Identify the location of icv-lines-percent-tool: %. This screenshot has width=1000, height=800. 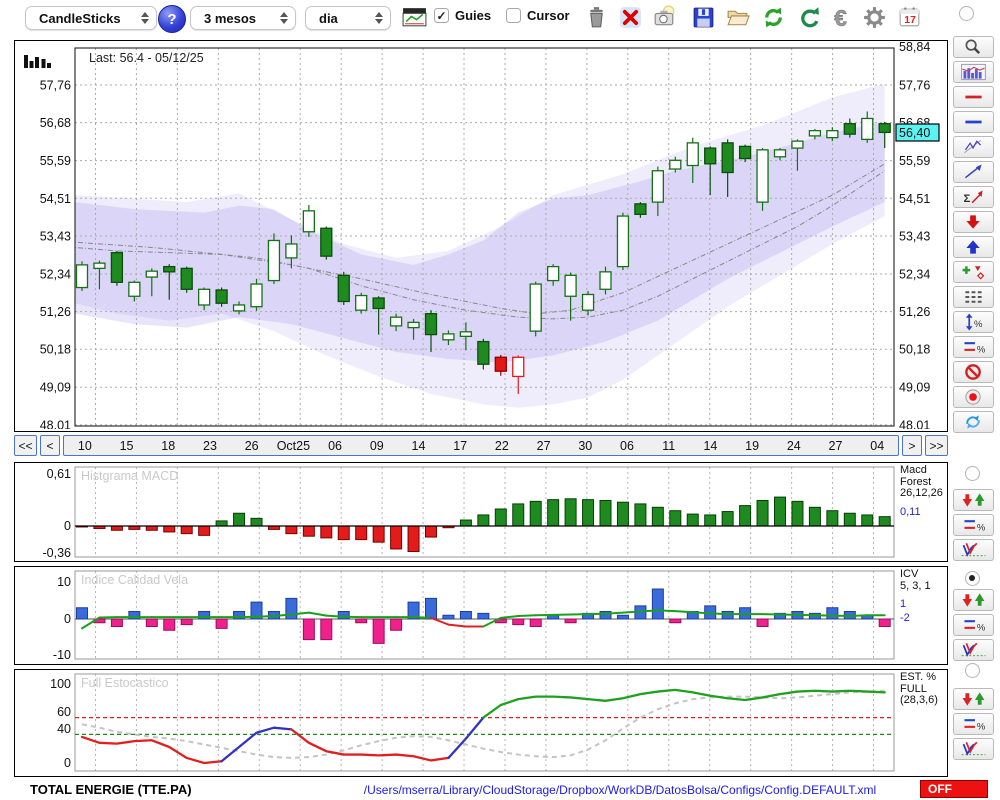
(973, 625).